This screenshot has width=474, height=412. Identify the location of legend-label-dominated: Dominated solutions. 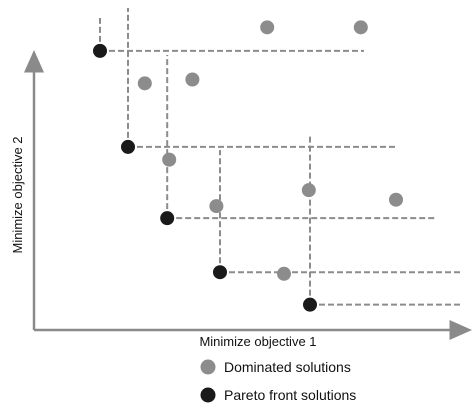
(287, 367).